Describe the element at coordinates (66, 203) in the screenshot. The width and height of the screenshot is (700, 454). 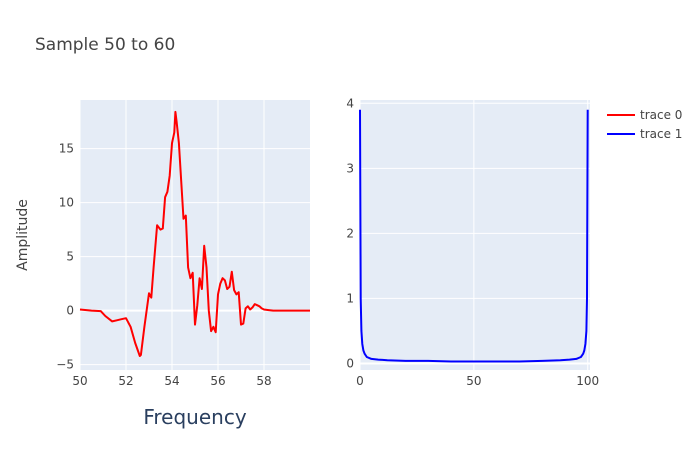
I see `left-y-tick-label: 10` at that location.